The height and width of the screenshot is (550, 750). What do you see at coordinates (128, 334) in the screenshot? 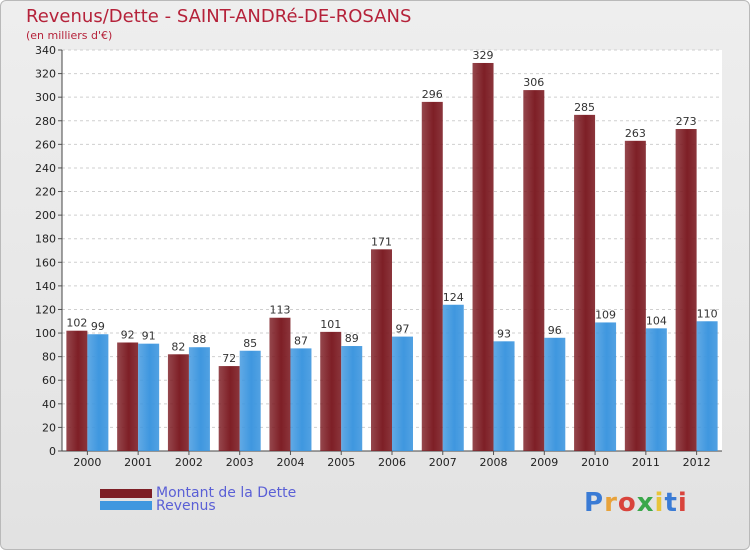
I see `data-label: 92` at bounding box center [128, 334].